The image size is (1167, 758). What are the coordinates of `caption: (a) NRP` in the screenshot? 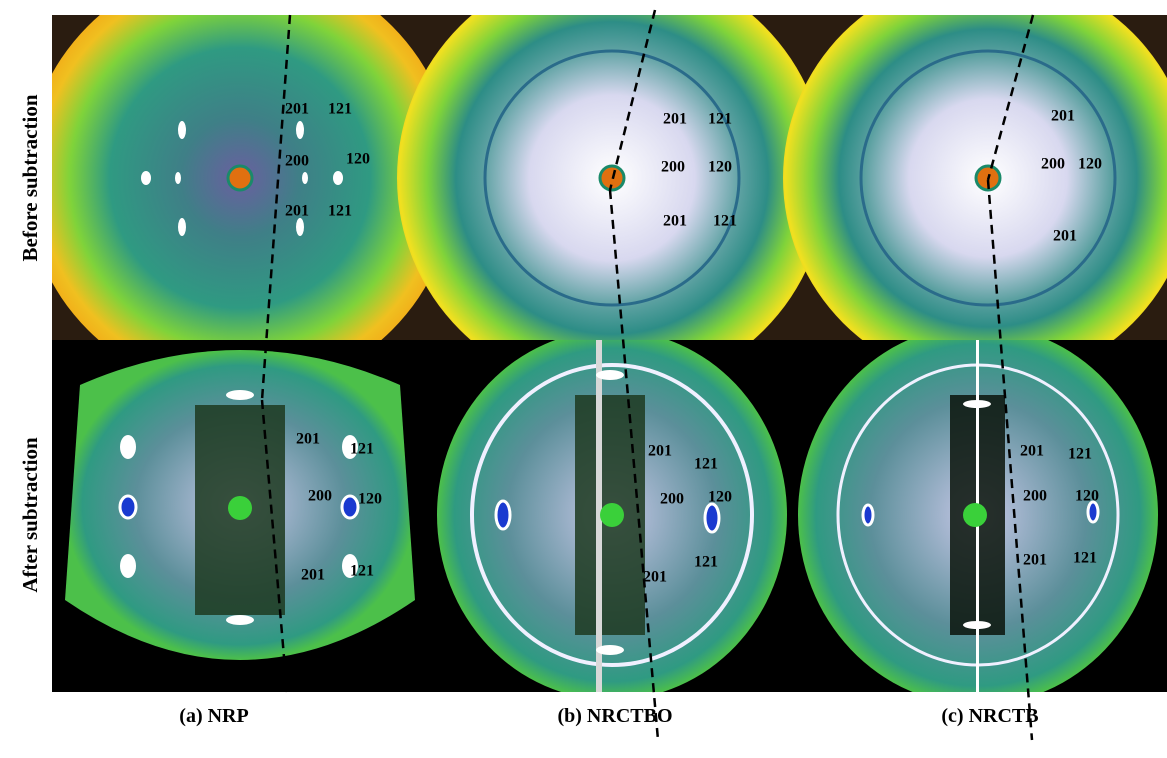 It's located at (213, 716).